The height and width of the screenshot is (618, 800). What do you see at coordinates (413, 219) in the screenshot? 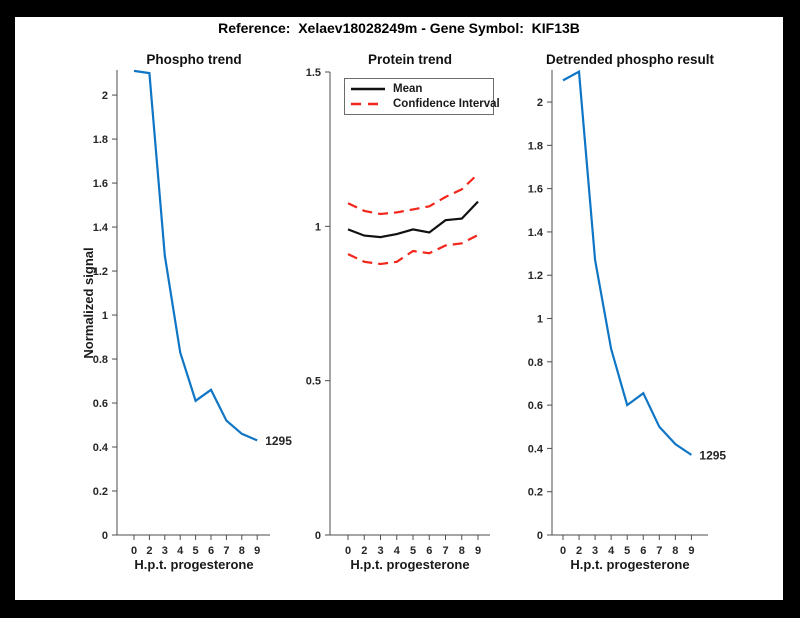
I see `mean-line` at bounding box center [413, 219].